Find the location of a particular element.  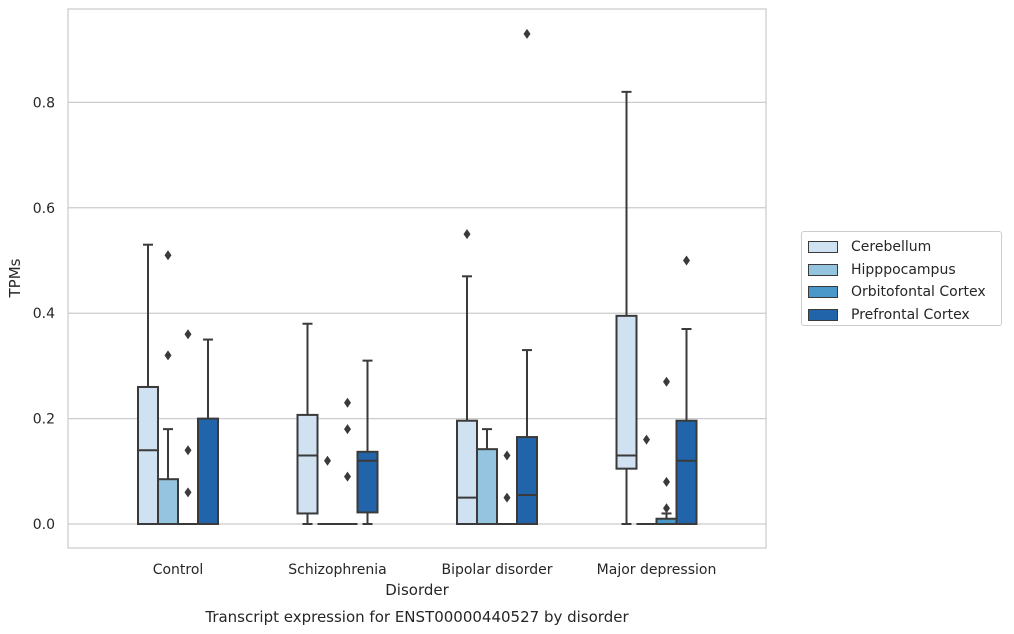

box-orbitofontal-cortex-schizophrenia is located at coordinates (347, 461).